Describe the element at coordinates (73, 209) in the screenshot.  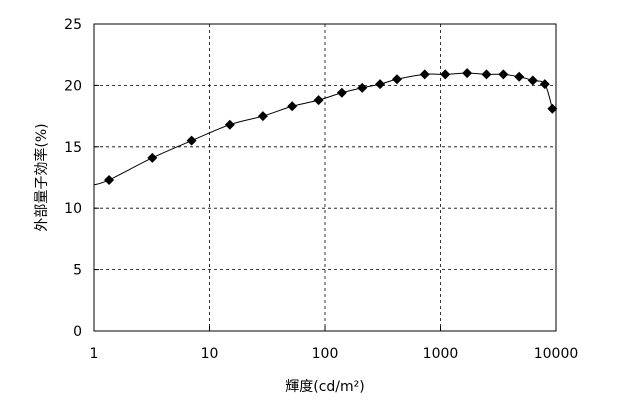
I see `y-tick-label: 10` at that location.